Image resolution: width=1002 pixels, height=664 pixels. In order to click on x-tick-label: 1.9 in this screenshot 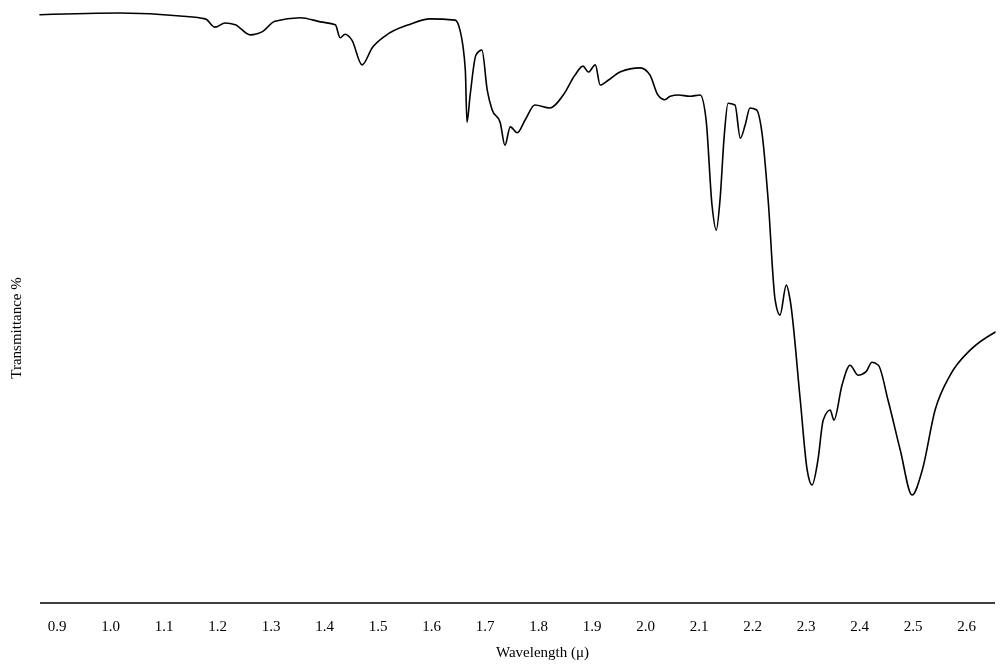, I will do `click(592, 626)`.